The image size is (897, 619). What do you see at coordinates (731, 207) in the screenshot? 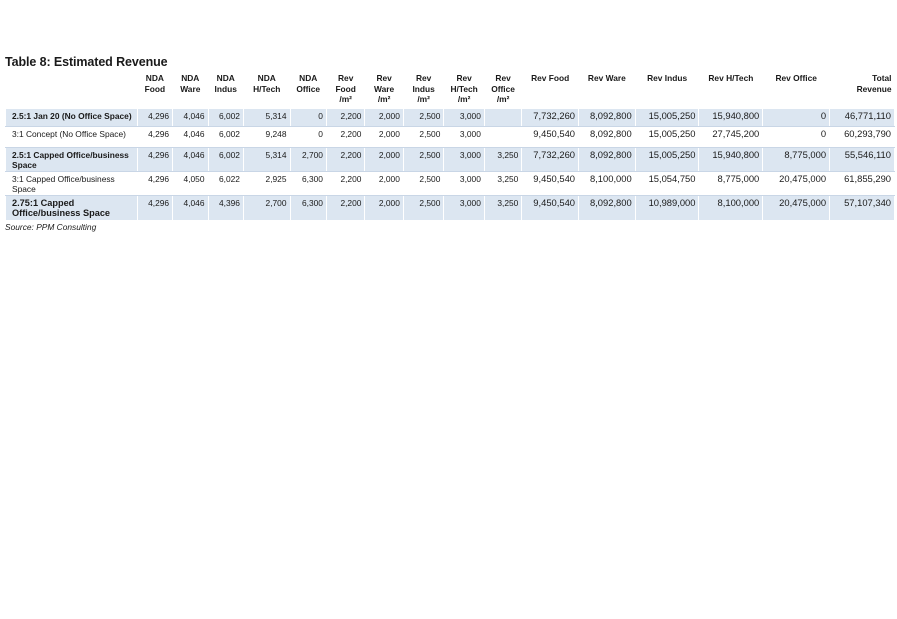
I see `cell-rev-htech: 8,100,000` at bounding box center [731, 207].